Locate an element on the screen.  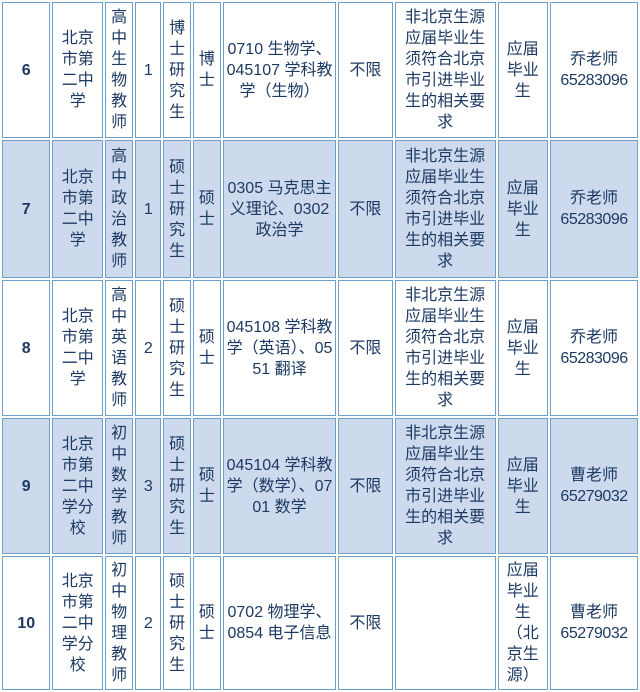
cell-count: 3 is located at coordinates (148, 486).